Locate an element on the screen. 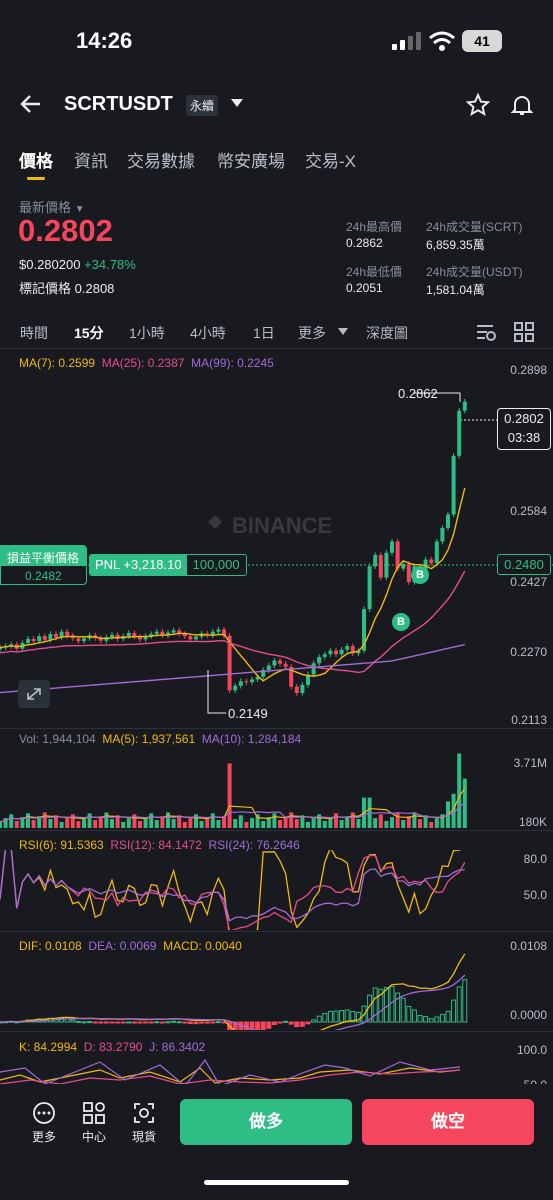  expand-icon is located at coordinates (34, 694).